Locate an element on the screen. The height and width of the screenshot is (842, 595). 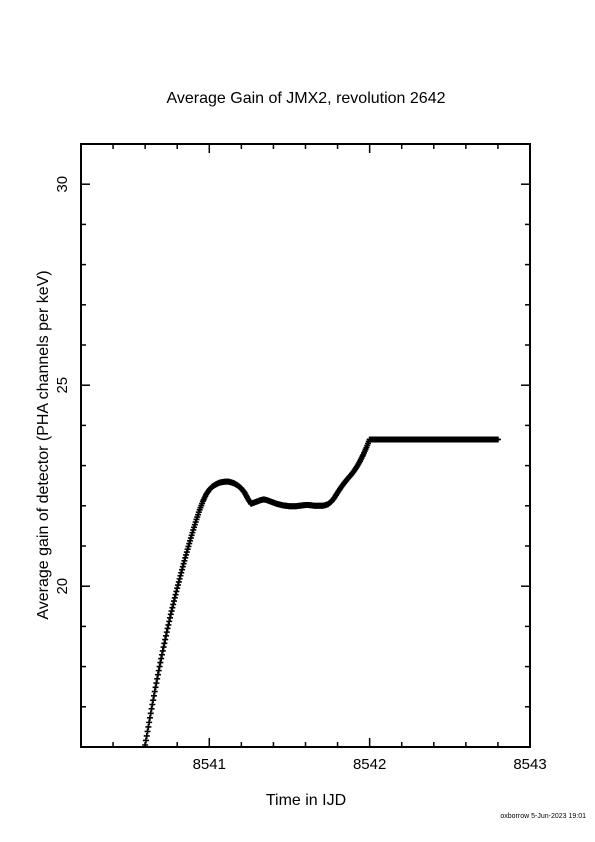
x-axis-label: Time in IJD is located at coordinates (306, 800).